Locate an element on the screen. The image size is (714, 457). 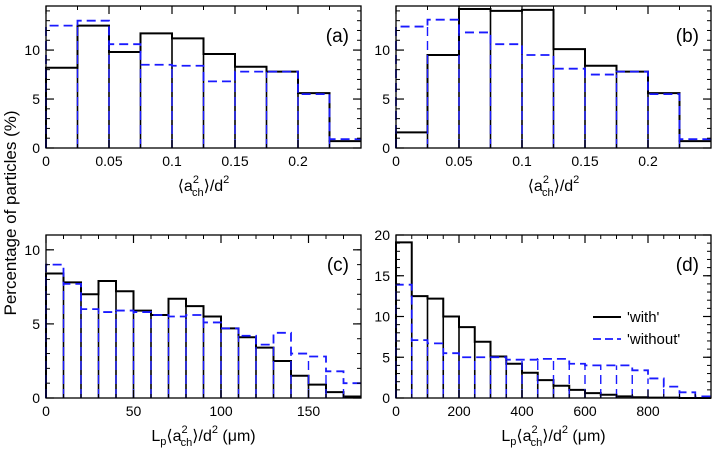
x-tick-label-b: 0.1 is located at coordinates (522, 161).